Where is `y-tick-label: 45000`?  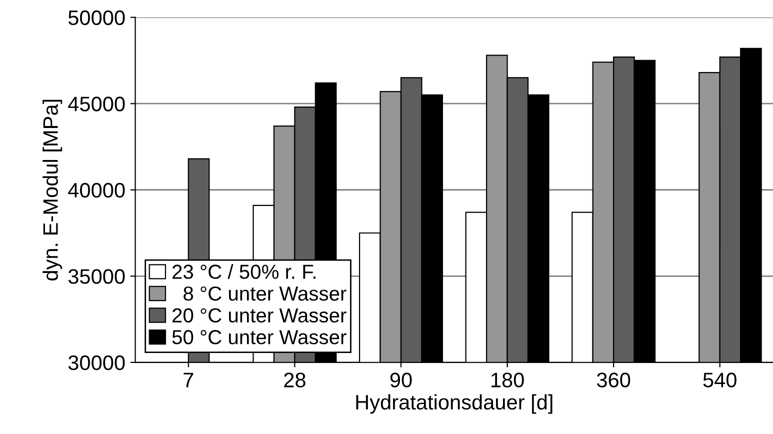 y-tick-label: 45000 is located at coordinates (96, 104).